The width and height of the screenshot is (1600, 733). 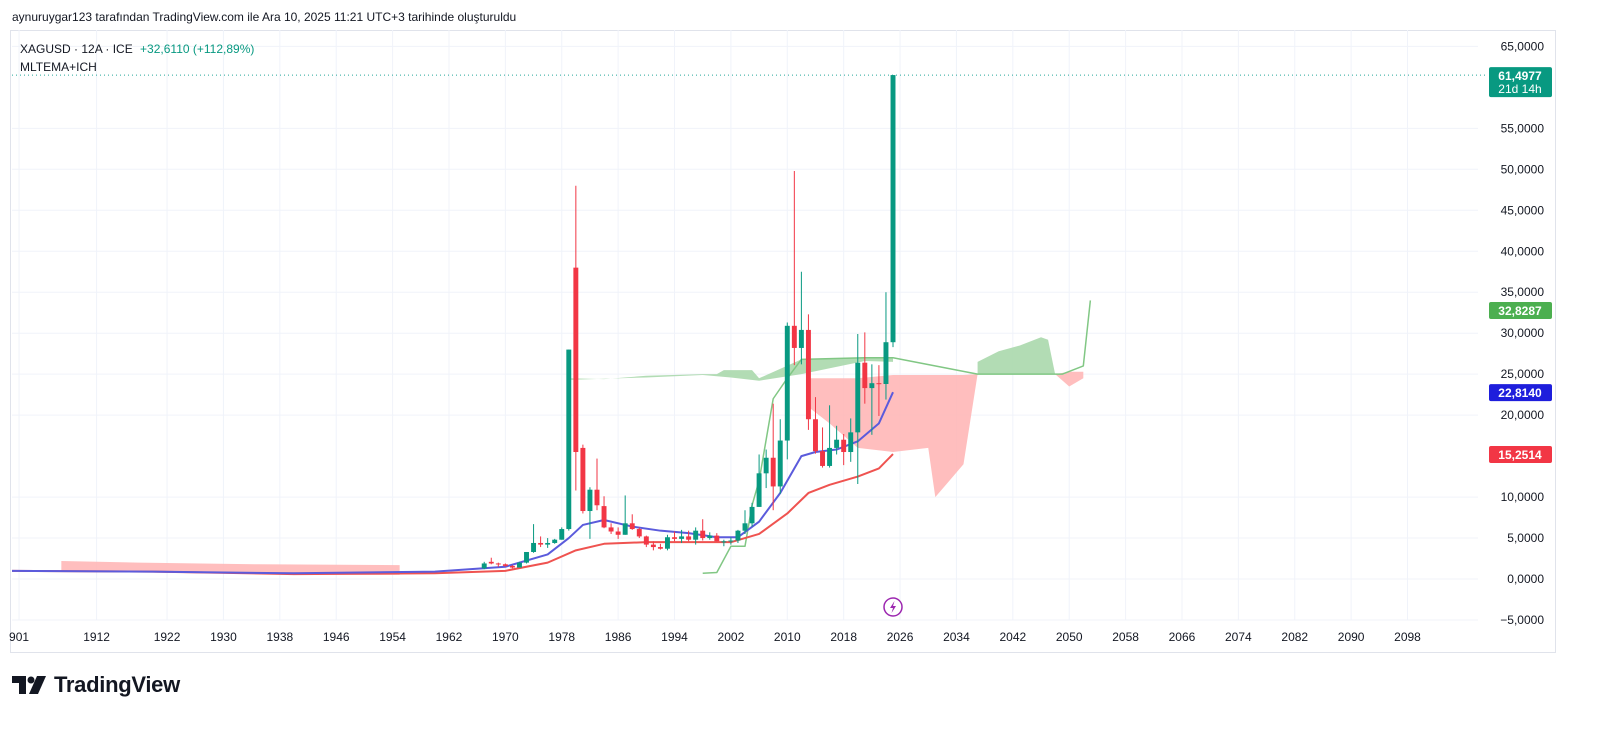 What do you see at coordinates (787, 637) in the screenshot?
I see `x-tick-label: 2010` at bounding box center [787, 637].